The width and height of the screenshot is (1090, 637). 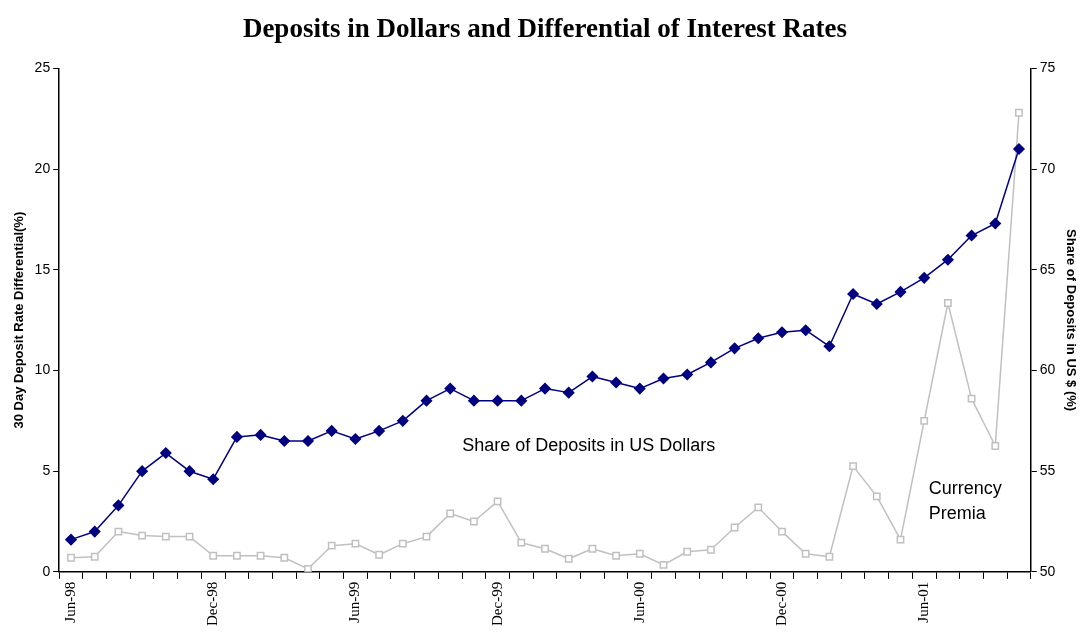 What do you see at coordinates (496, 604) in the screenshot?
I see `x-tick-label: Dec-99` at bounding box center [496, 604].